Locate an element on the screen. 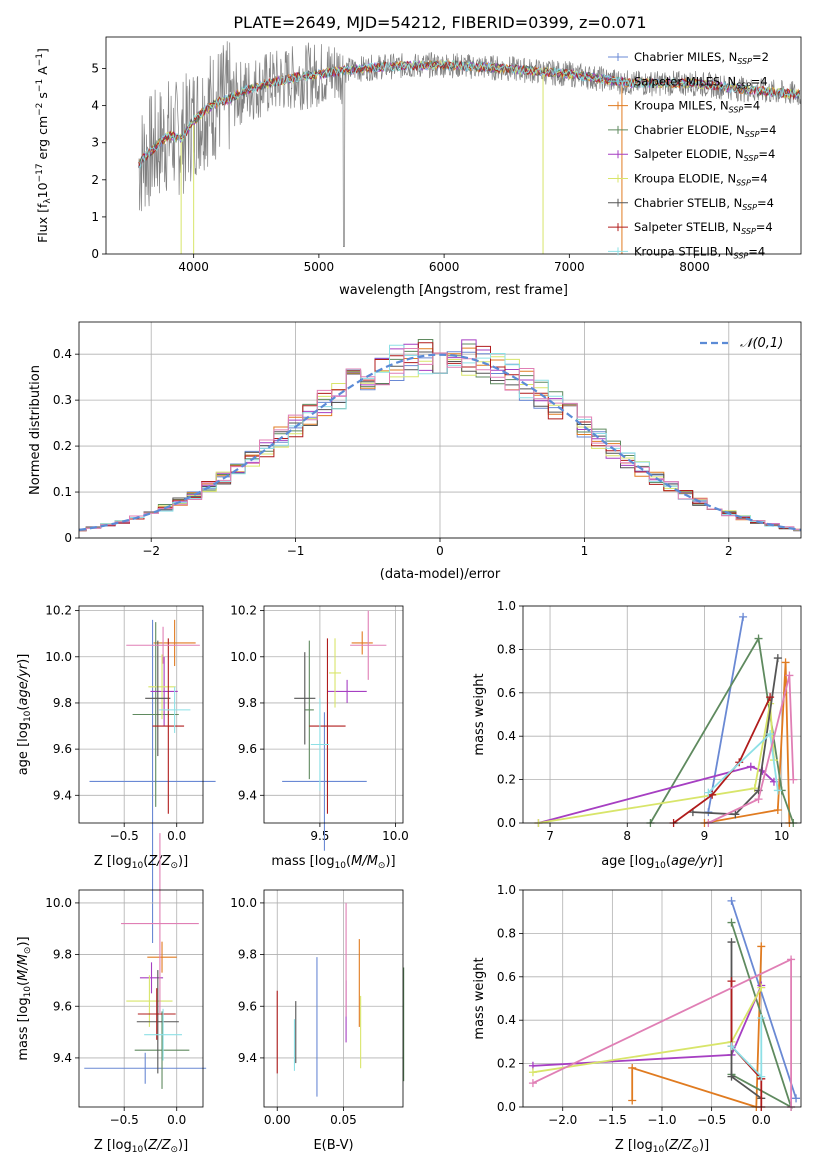 This screenshot has height=1170, width=819. spectrum-legend-label-5: Kroupa ELODIE, NSSP=4 is located at coordinates (701, 180).